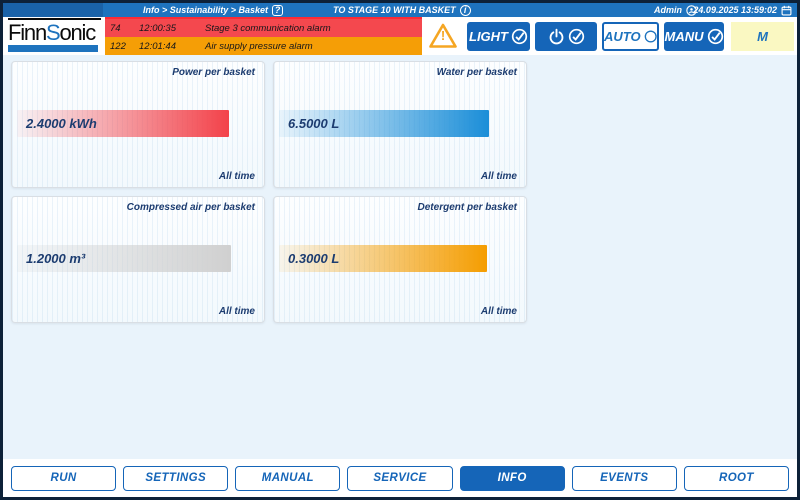 The width and height of the screenshot is (800, 500). I want to click on panel-title: Detergent per basket, so click(467, 207).